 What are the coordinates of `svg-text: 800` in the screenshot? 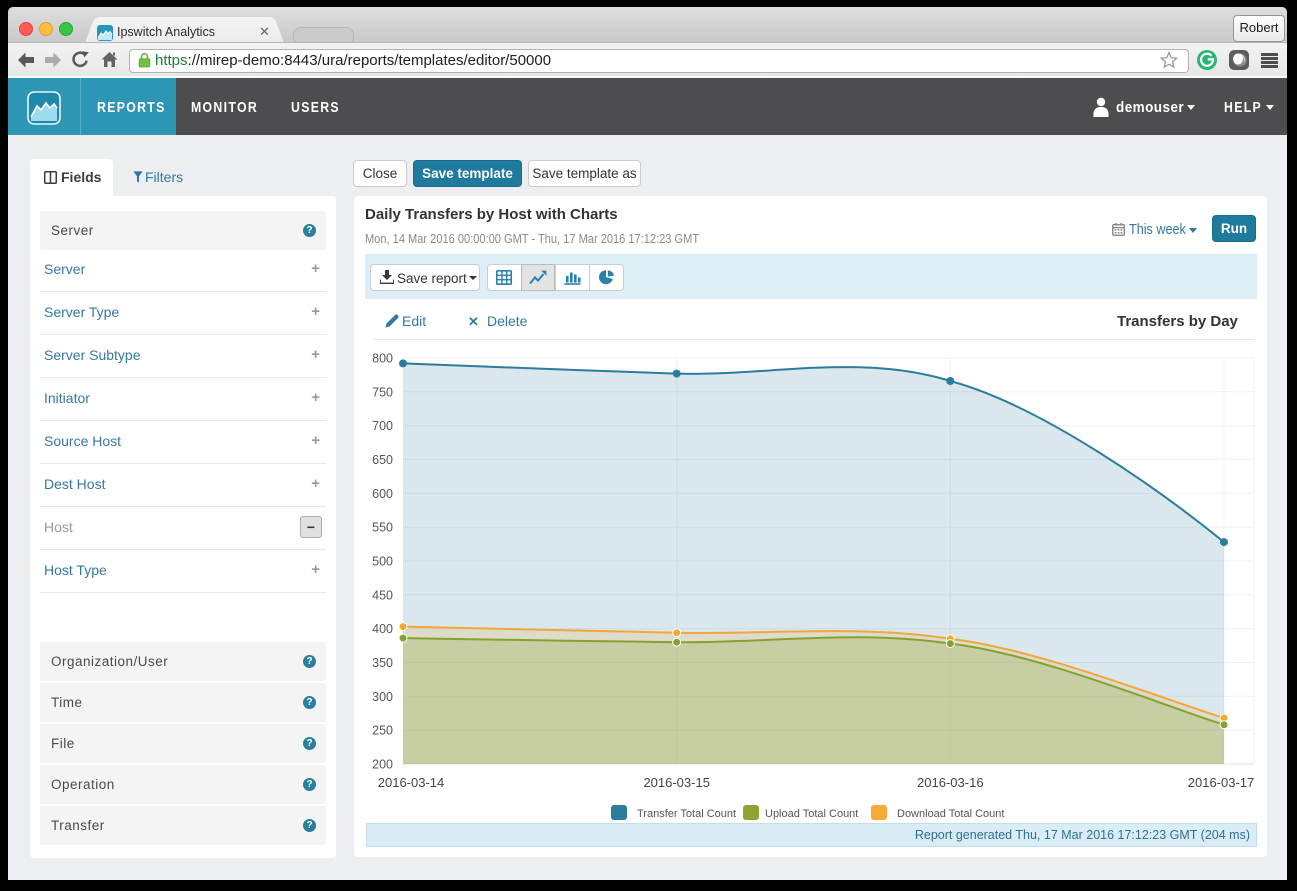 It's located at (382, 359).